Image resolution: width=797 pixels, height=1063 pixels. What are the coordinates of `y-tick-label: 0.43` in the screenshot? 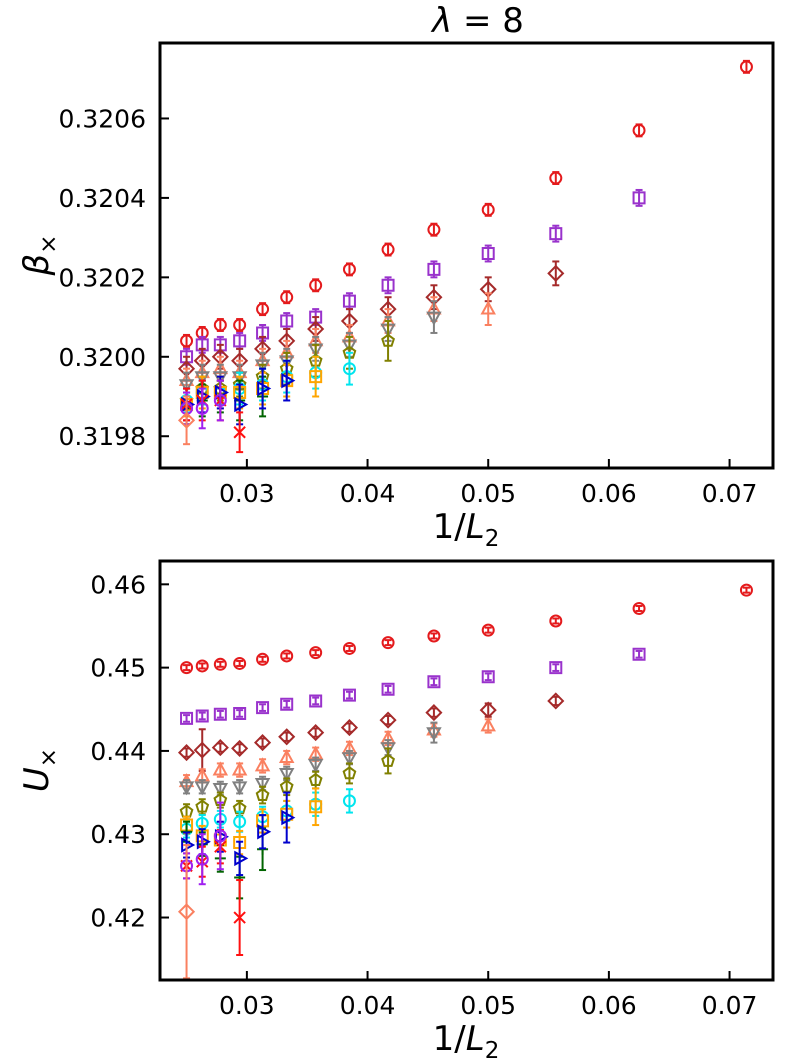 It's located at (118, 834).